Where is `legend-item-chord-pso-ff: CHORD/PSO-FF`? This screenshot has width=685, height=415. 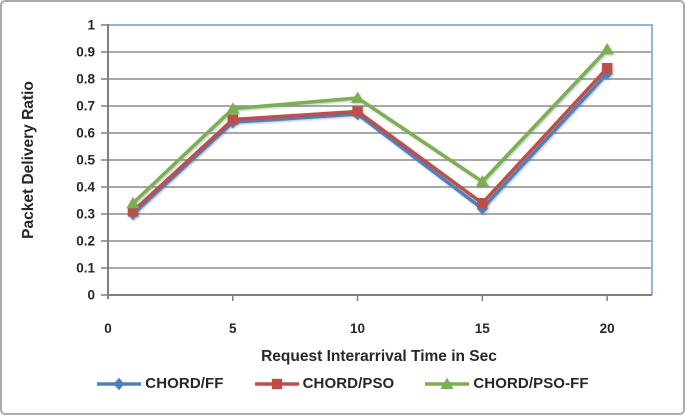
legend-item-chord-pso-ff: CHORD/PSO-FF is located at coordinates (506, 383).